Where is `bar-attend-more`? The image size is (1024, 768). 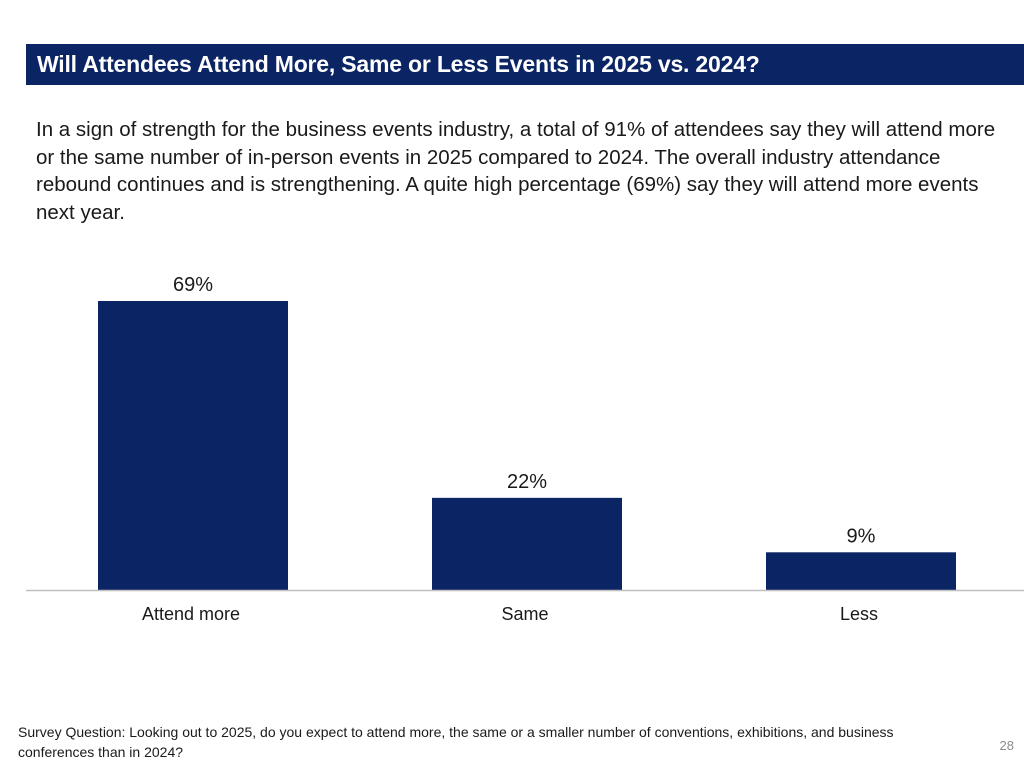 bar-attend-more is located at coordinates (193, 445).